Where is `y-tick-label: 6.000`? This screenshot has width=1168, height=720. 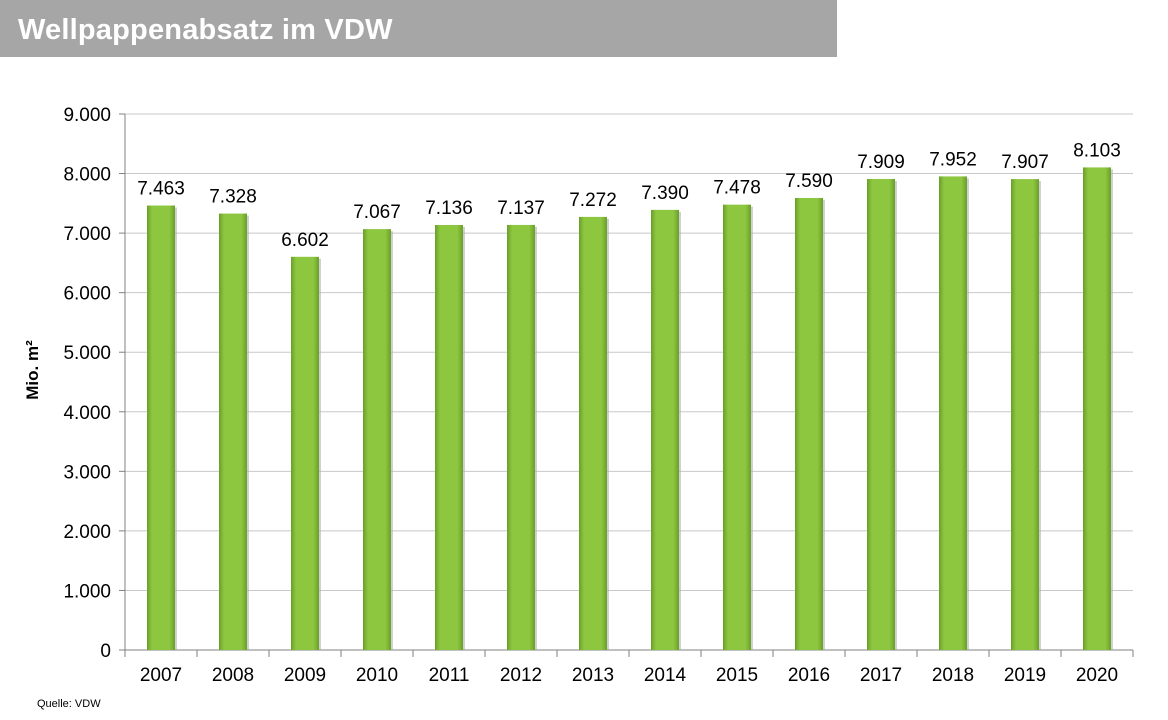
y-tick-label: 6.000 is located at coordinates (87, 294).